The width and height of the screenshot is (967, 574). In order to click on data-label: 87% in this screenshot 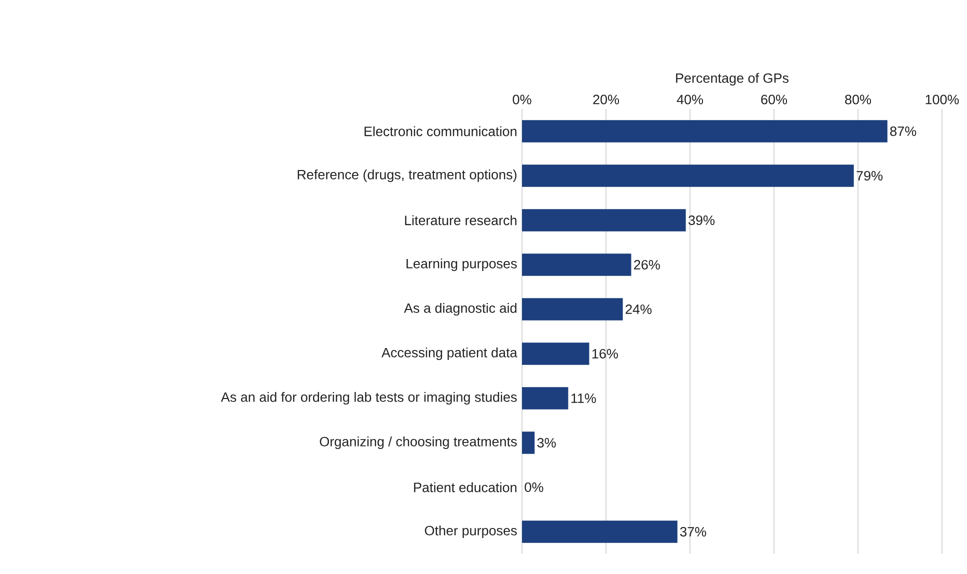, I will do `click(903, 131)`.